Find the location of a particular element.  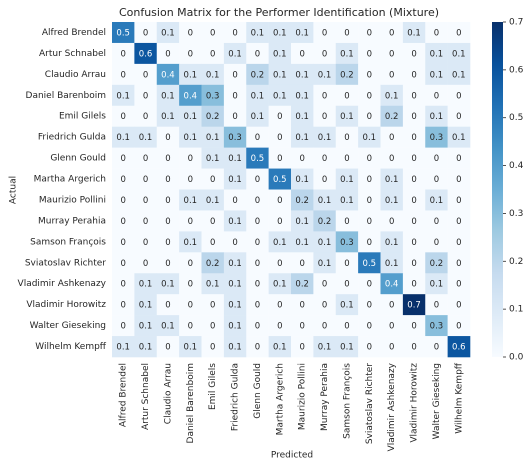

y-tick-label: Vladimir Ashkenazy is located at coordinates (62, 284).